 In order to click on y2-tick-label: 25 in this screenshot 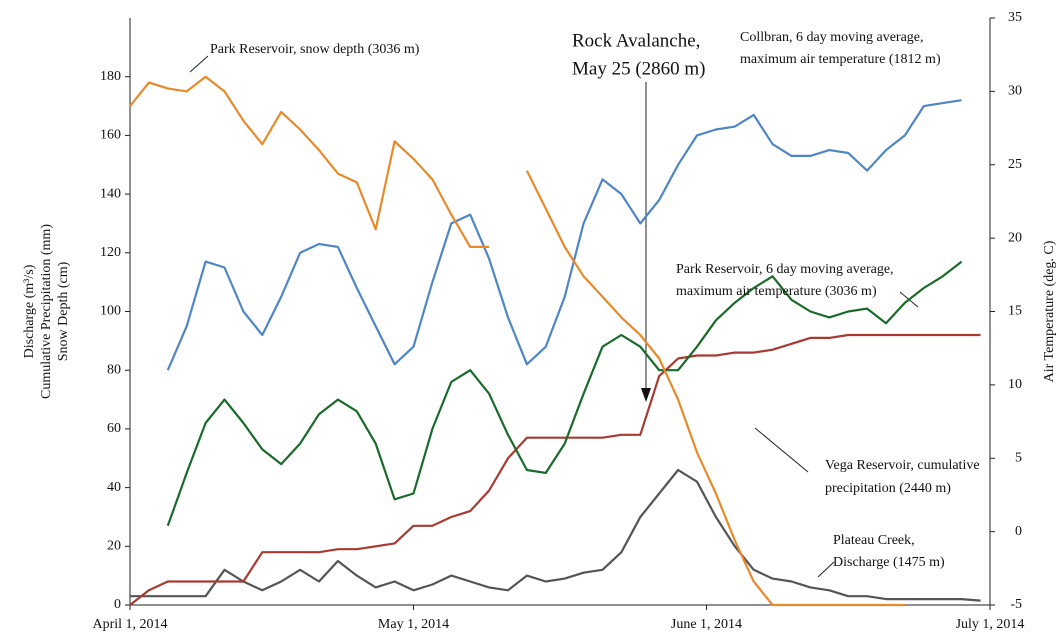, I will do `click(1015, 164)`.